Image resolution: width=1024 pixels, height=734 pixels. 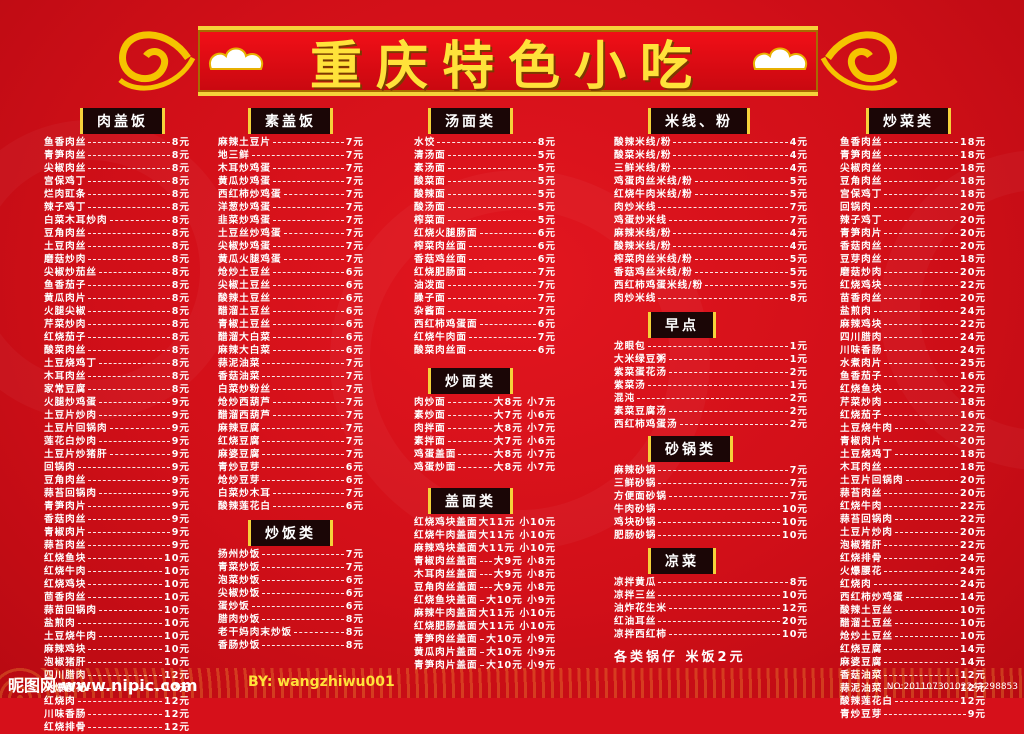 What do you see at coordinates (507, 66) in the screenshot?
I see `page-title: 重庆特色小吃` at bounding box center [507, 66].